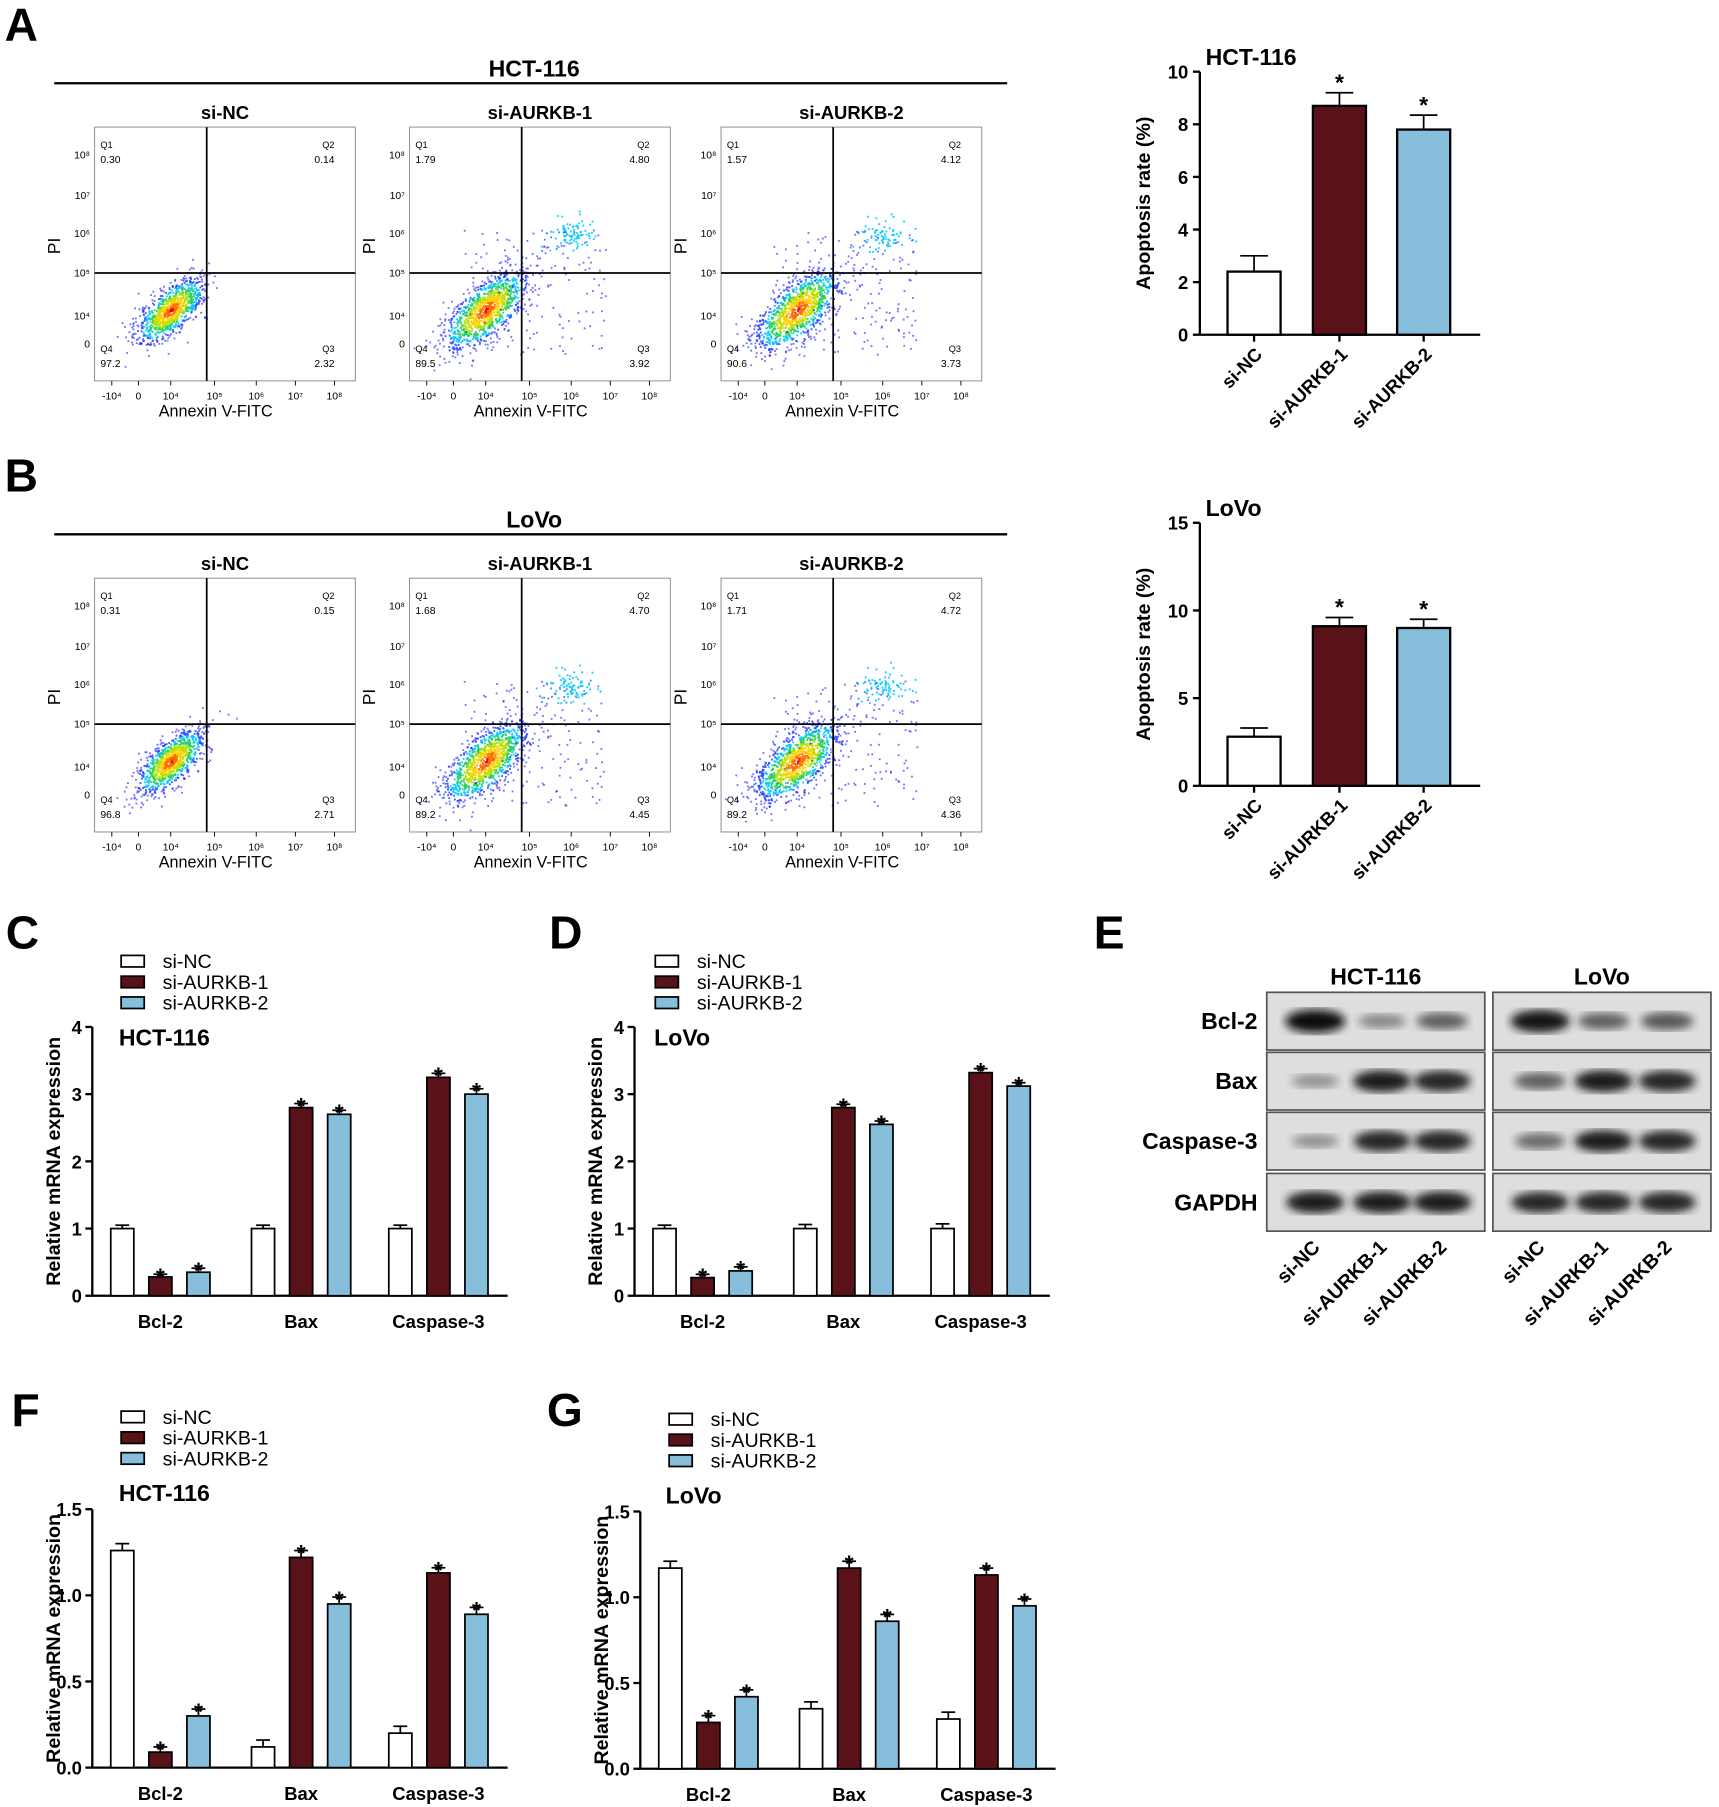  What do you see at coordinates (421, 349) in the screenshot?
I see `quadrant-label: Q4` at bounding box center [421, 349].